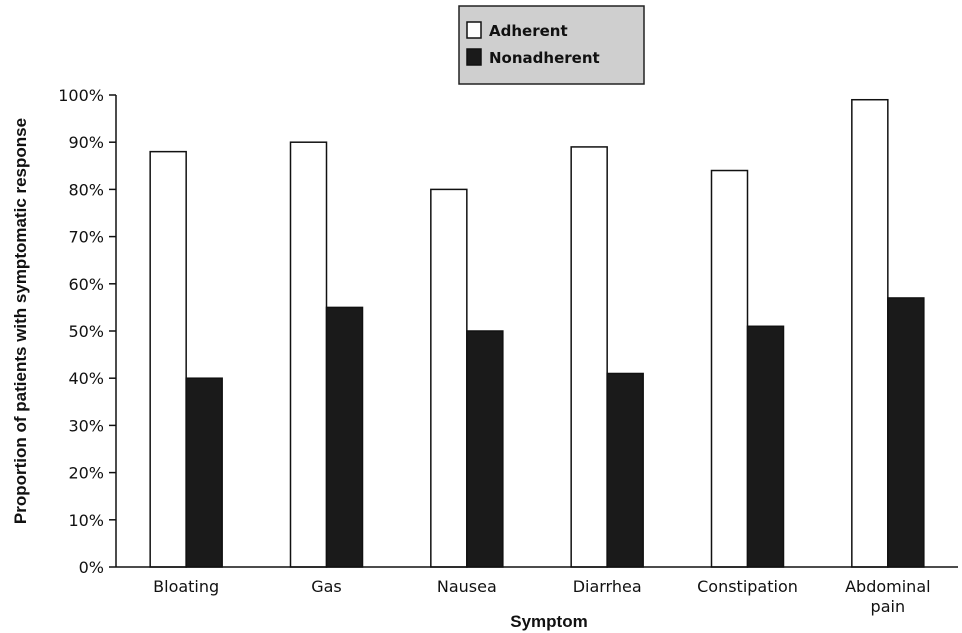 The image size is (962, 633). What do you see at coordinates (528, 31) in the screenshot?
I see `legend-label-adherent: Adherent` at bounding box center [528, 31].